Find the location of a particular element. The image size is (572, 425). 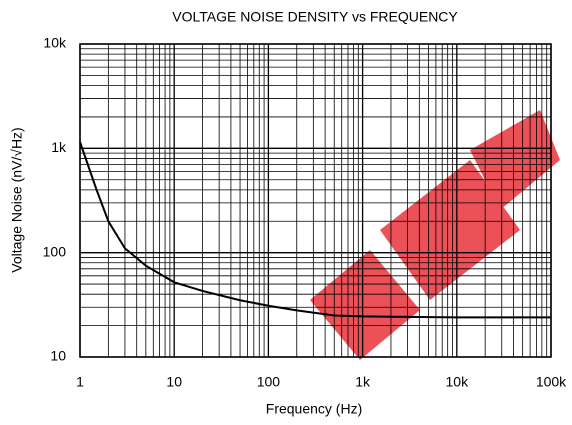

x-tick-label: 1k is located at coordinates (363, 382).